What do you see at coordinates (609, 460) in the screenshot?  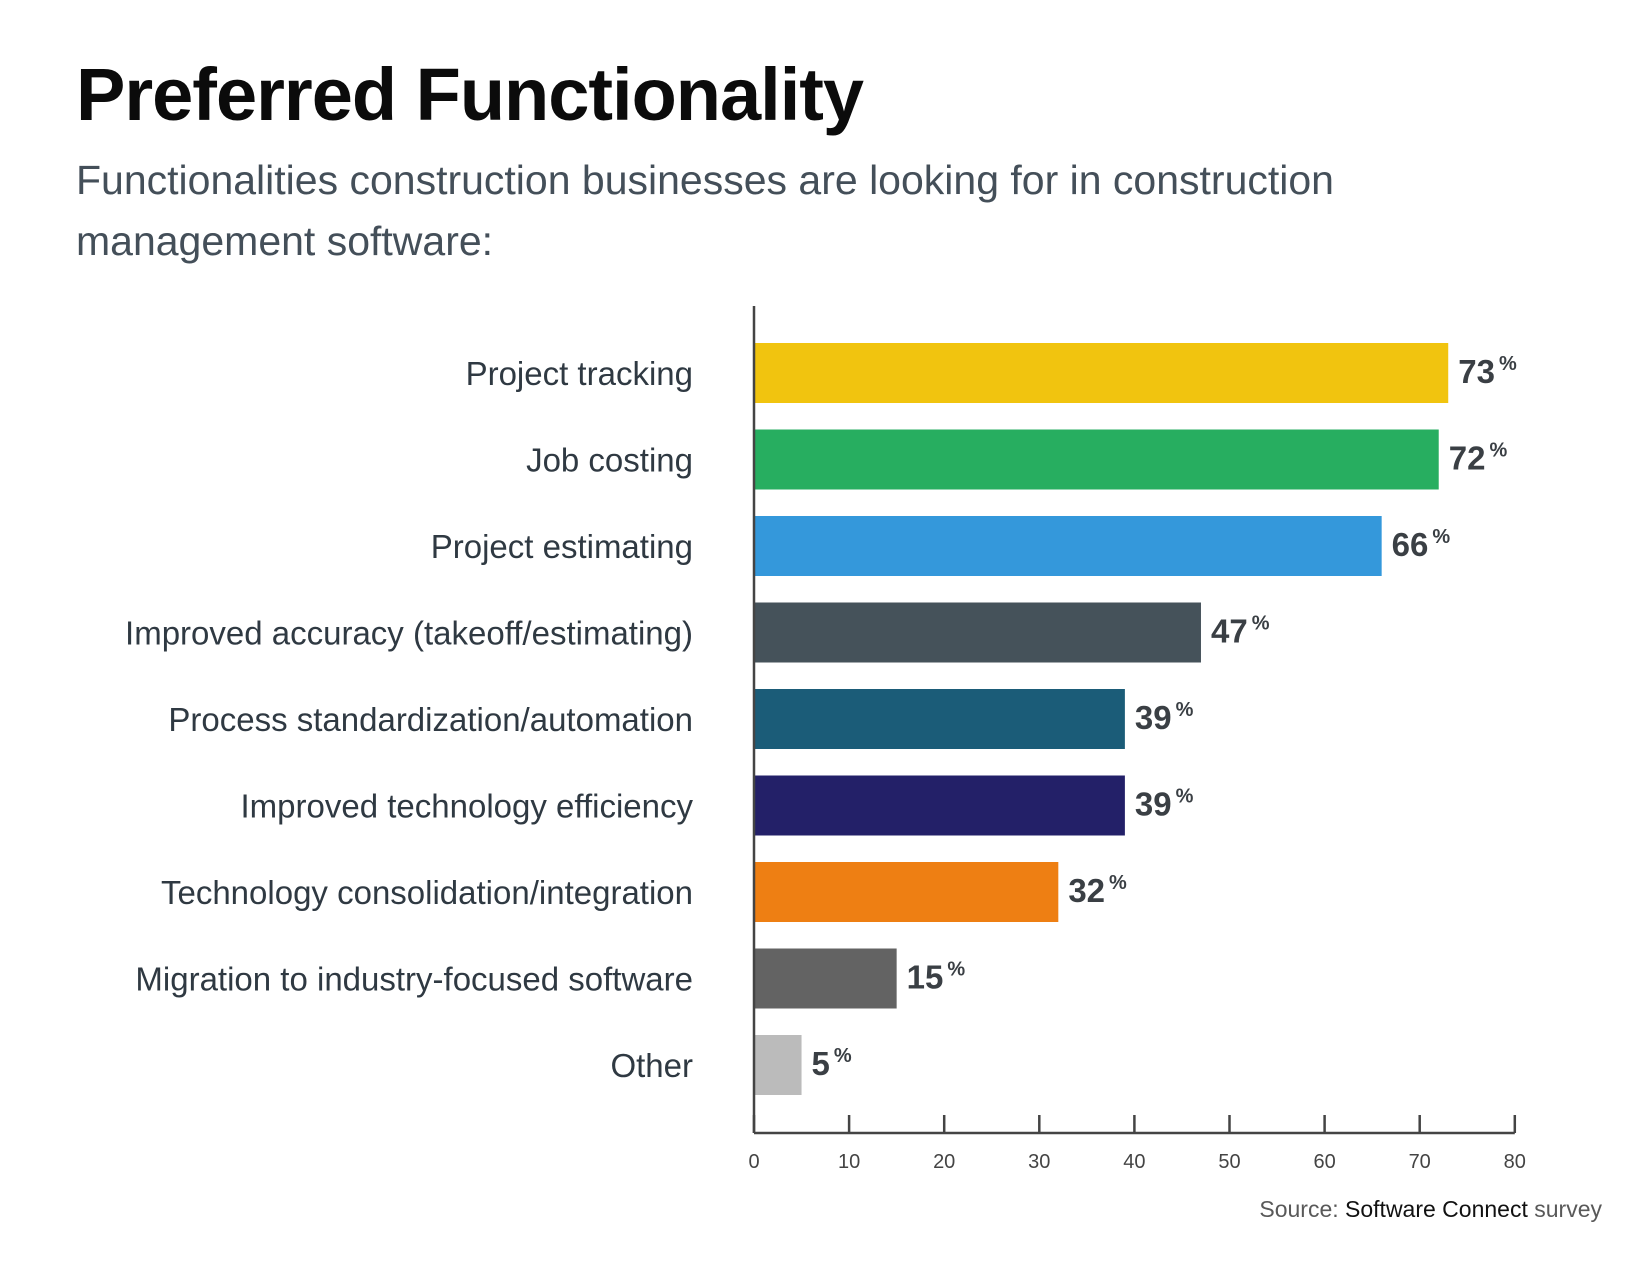 I see `category-label: Job costing` at bounding box center [609, 460].